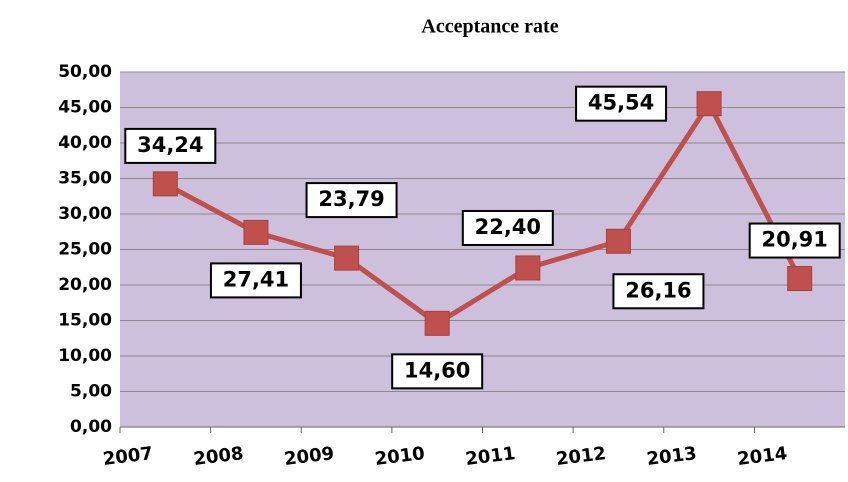  I want to click on y-tick-label: 35,00, so click(85, 179).